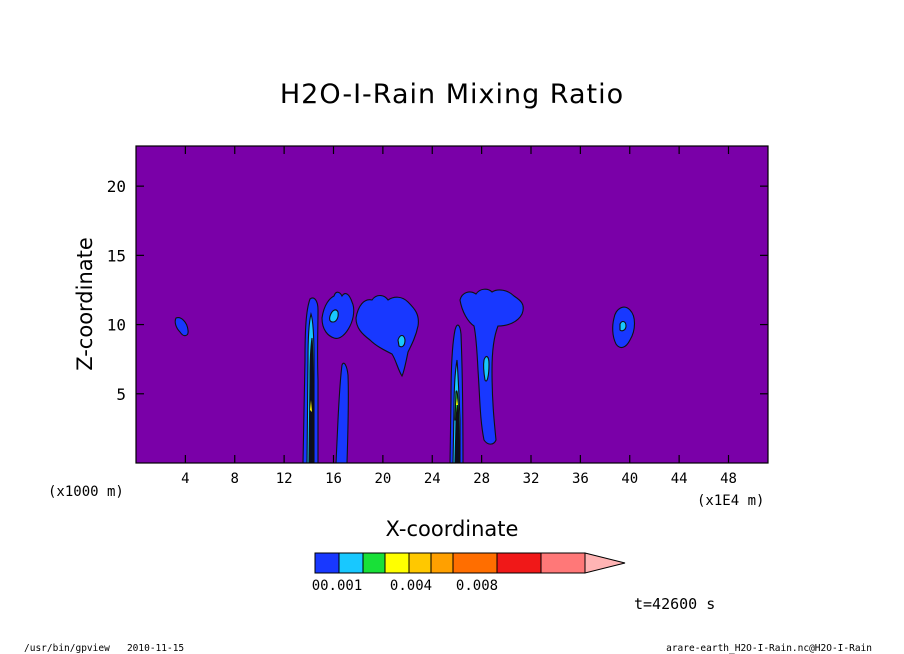 The height and width of the screenshot is (654, 904). What do you see at coordinates (337, 586) in the screenshot?
I see `colorbar-label: 00.001` at bounding box center [337, 586].